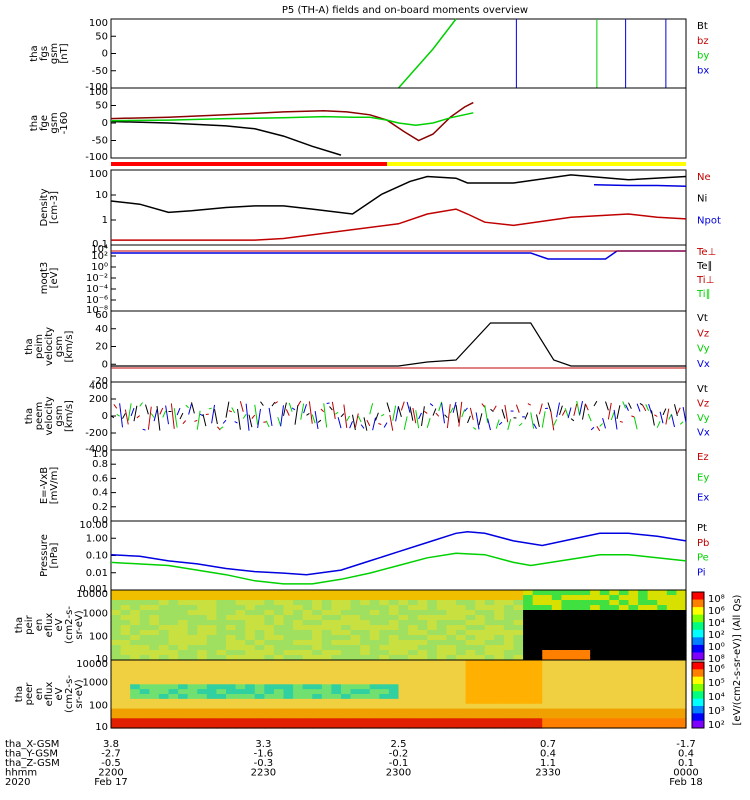 This screenshot has width=750, height=800. I want to click on y-tick-label: 1.0, so click(100, 454).